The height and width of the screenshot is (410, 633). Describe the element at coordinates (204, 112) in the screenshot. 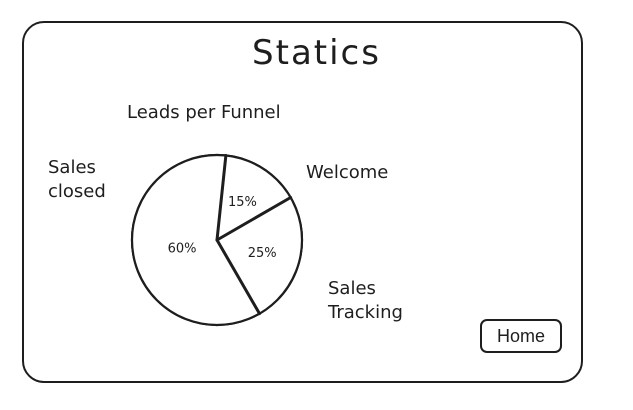

I see `chart-title: Leads per Funnel` at that location.